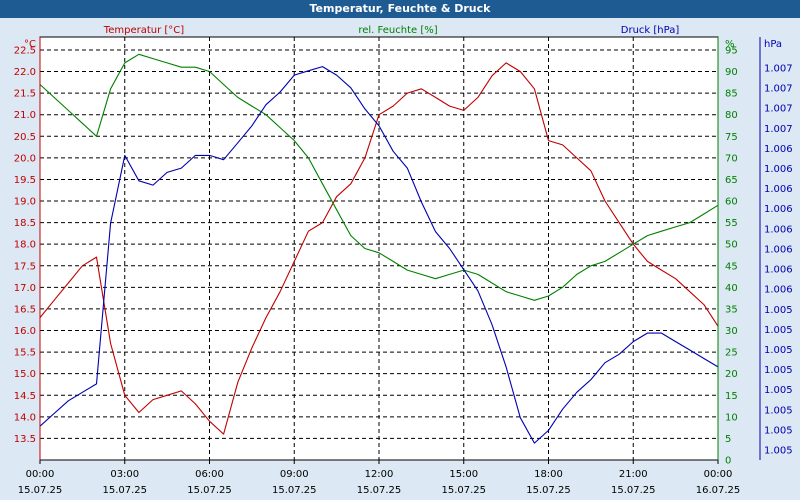 The width and height of the screenshot is (800, 500). I want to click on chart-title: Temperatur, Feuchte & Druck, so click(400, 9).